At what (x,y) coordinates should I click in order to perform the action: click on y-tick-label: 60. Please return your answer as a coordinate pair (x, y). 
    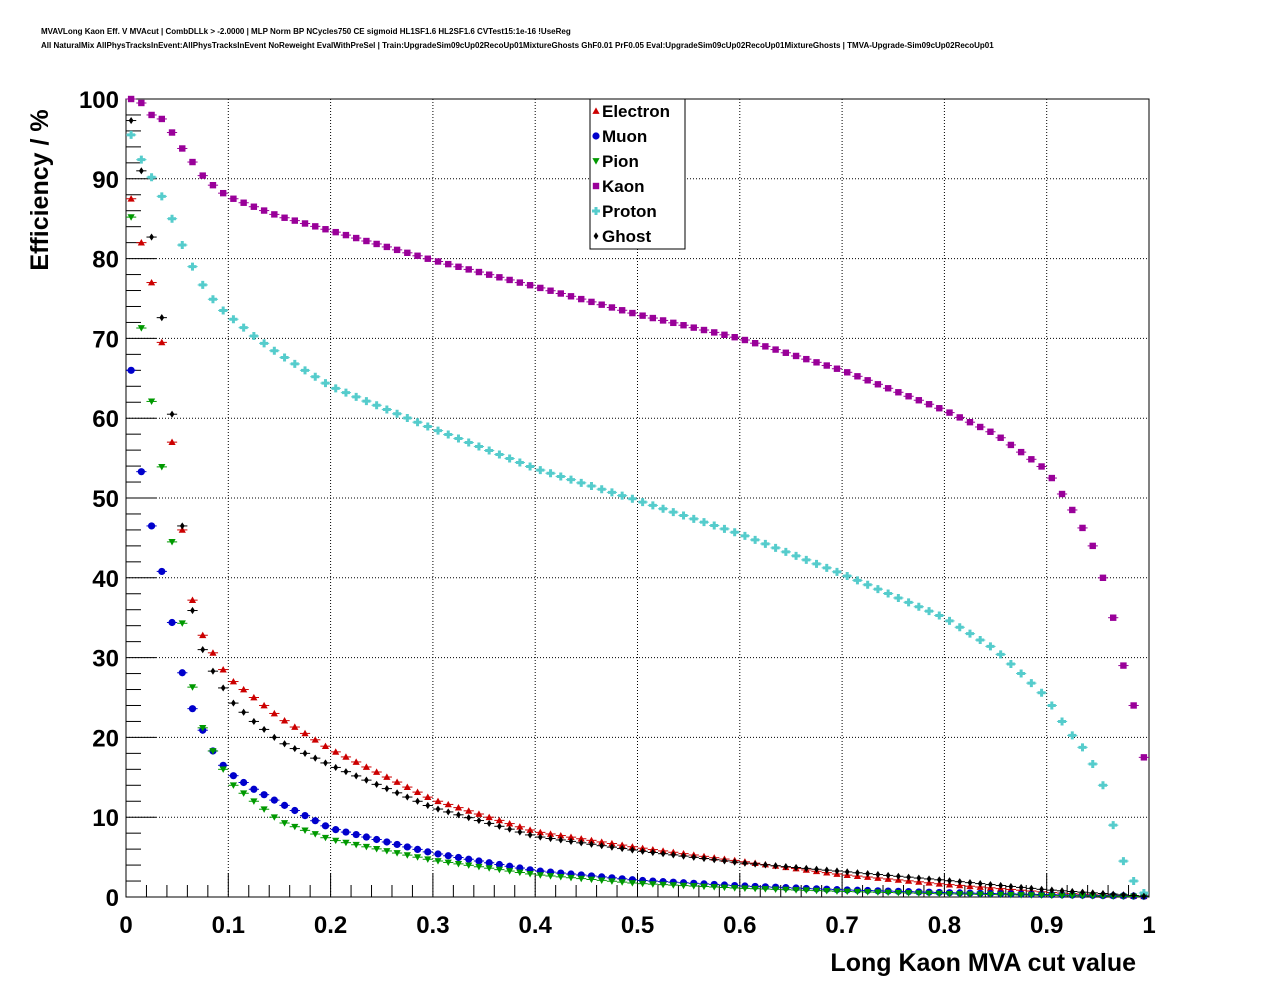
    Looking at the image, I should click on (105, 419).